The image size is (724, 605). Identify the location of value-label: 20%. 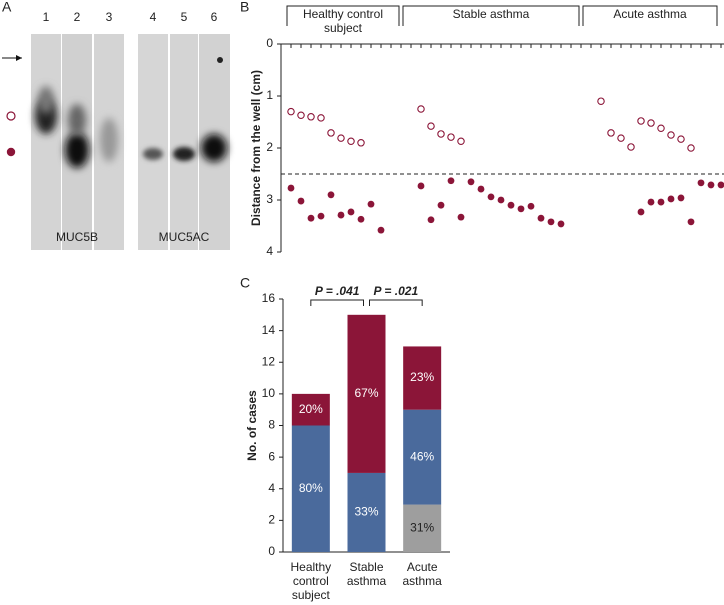
(311, 409).